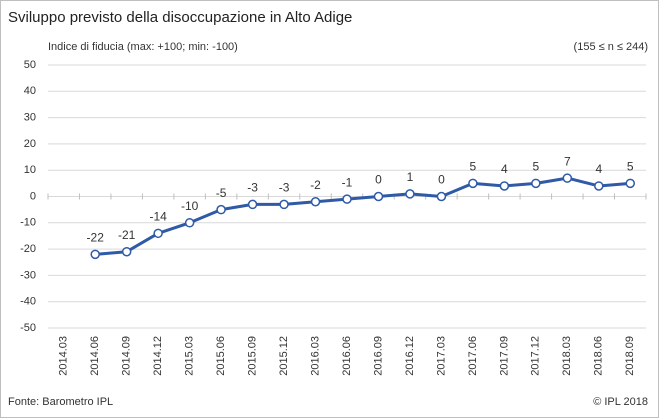  I want to click on y-tick-label: -40, so click(28, 302).